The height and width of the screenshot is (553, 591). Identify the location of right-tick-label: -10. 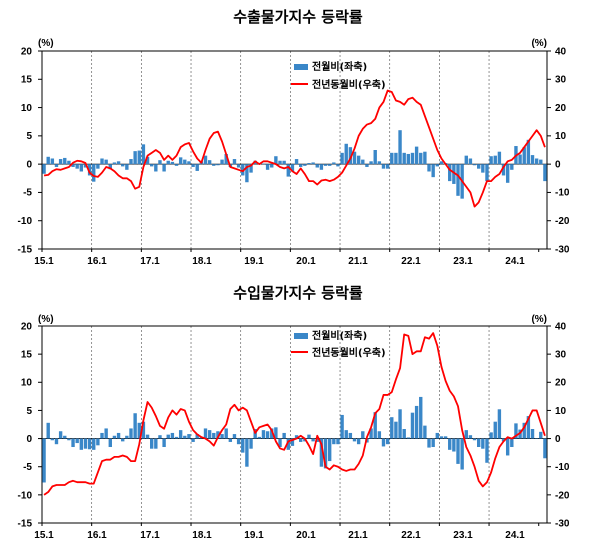
(562, 193).